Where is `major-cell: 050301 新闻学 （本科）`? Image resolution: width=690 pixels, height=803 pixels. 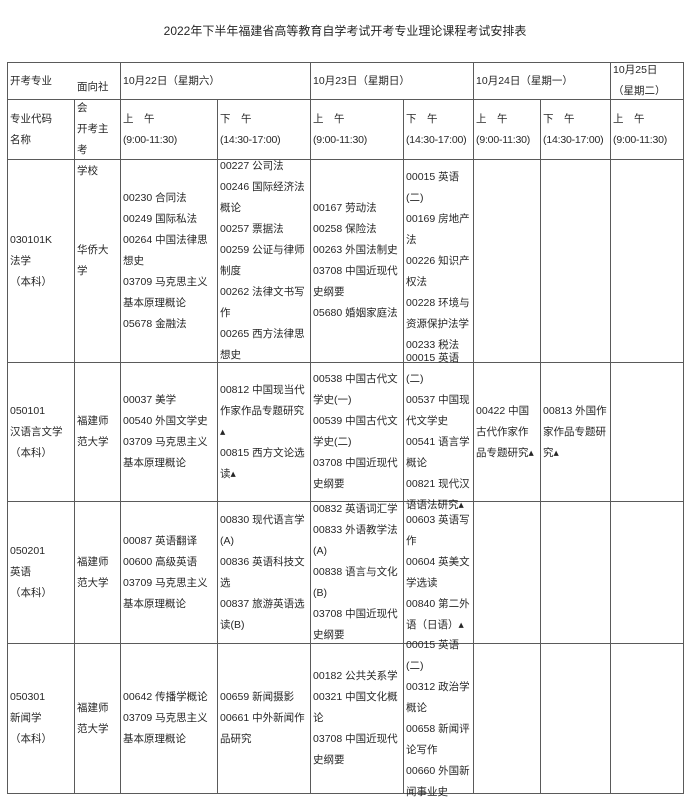
major-cell: 050301 新闻学 （本科） is located at coordinates (41, 718).